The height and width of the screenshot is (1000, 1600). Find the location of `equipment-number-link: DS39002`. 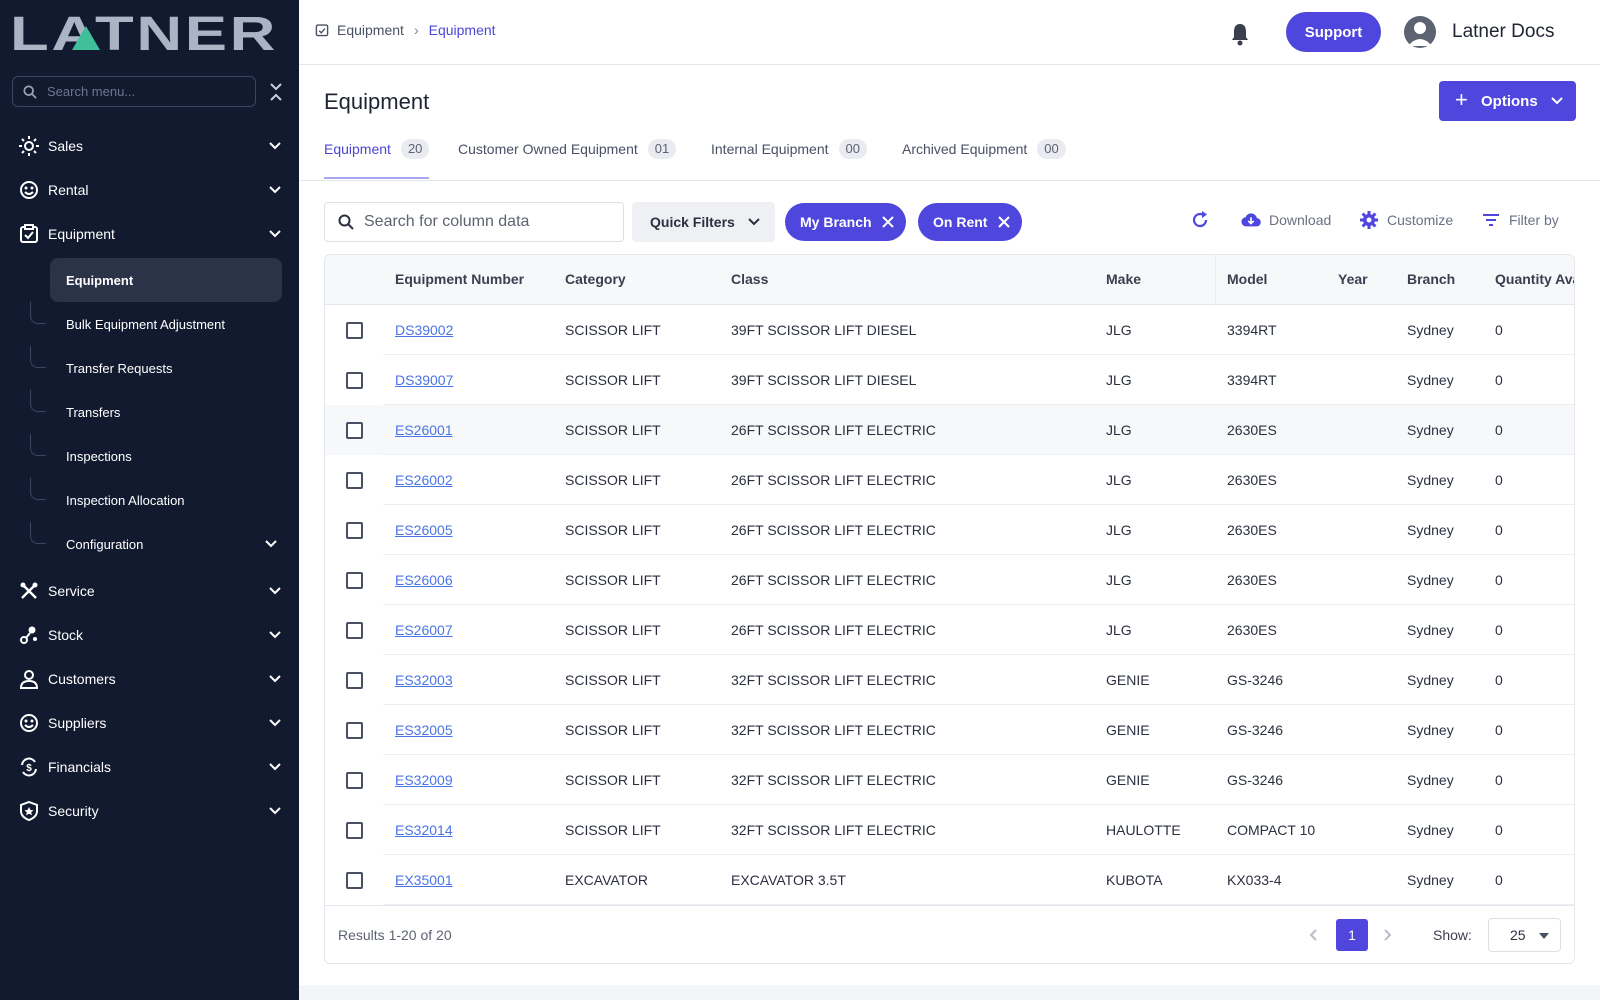

equipment-number-link: DS39002 is located at coordinates (424, 330).